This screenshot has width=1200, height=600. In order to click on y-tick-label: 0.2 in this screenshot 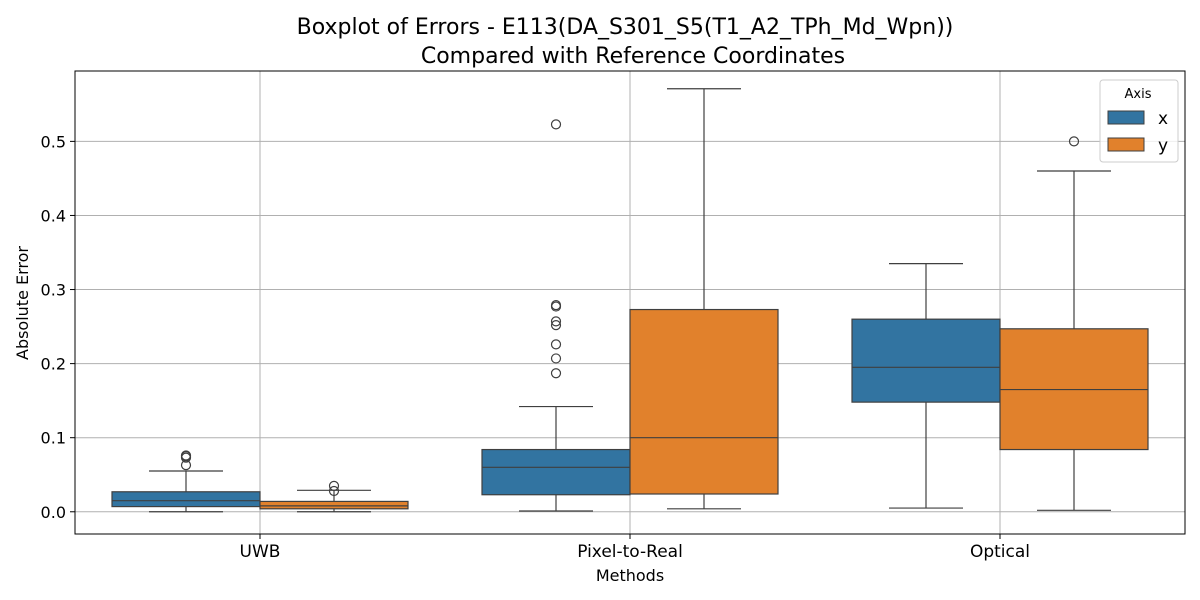, I will do `click(53, 364)`.